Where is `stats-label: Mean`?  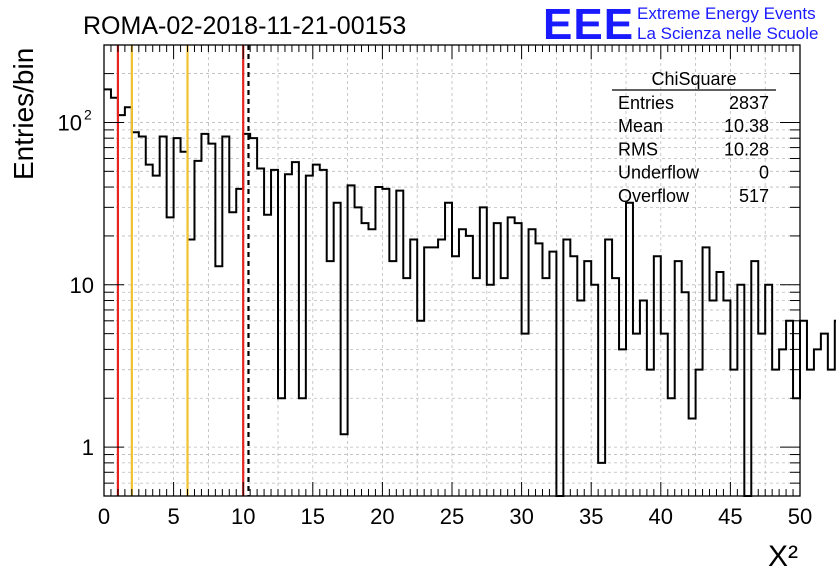 stats-label: Mean is located at coordinates (640, 126).